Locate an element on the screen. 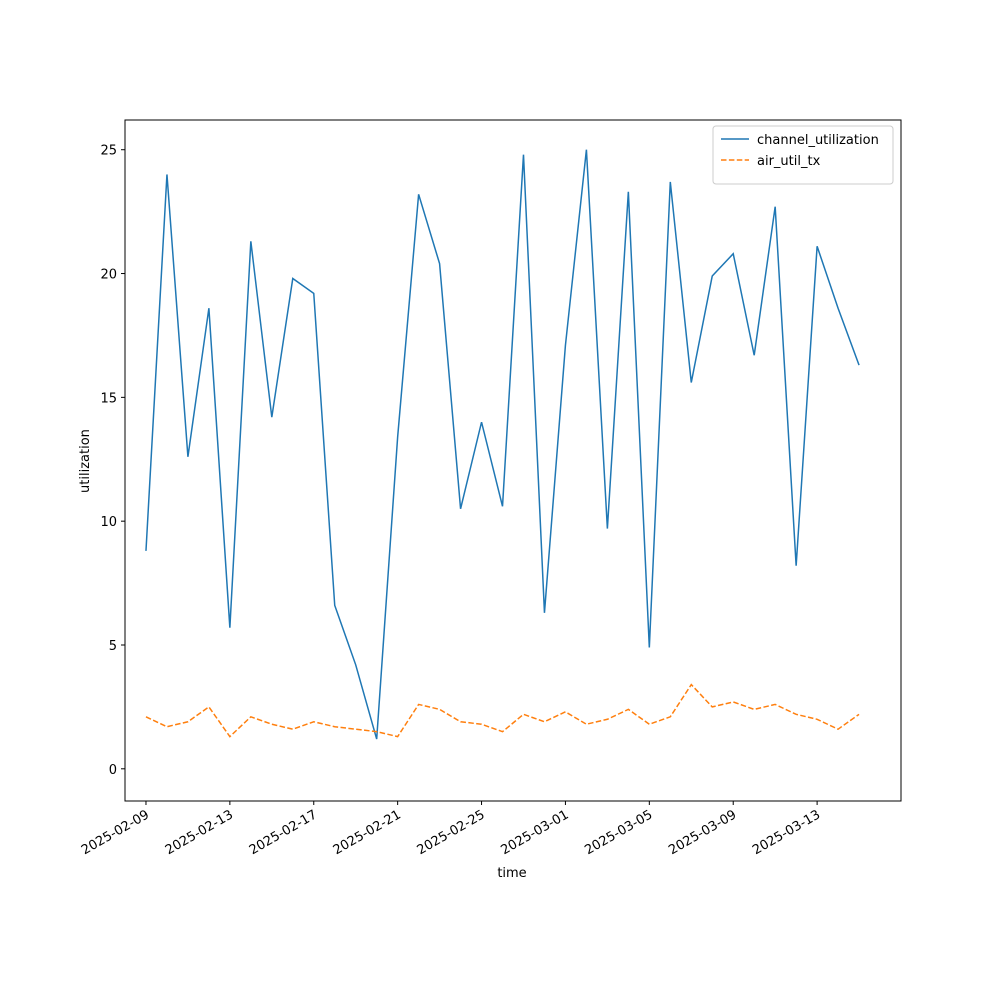 The image size is (1000, 1000). x-tick-label: 2025-03-05 is located at coordinates (618, 832).